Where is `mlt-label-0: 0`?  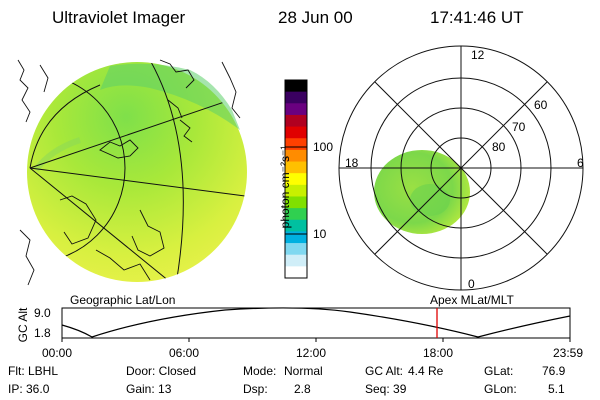
mlt-label-0: 0 is located at coordinates (471, 284).